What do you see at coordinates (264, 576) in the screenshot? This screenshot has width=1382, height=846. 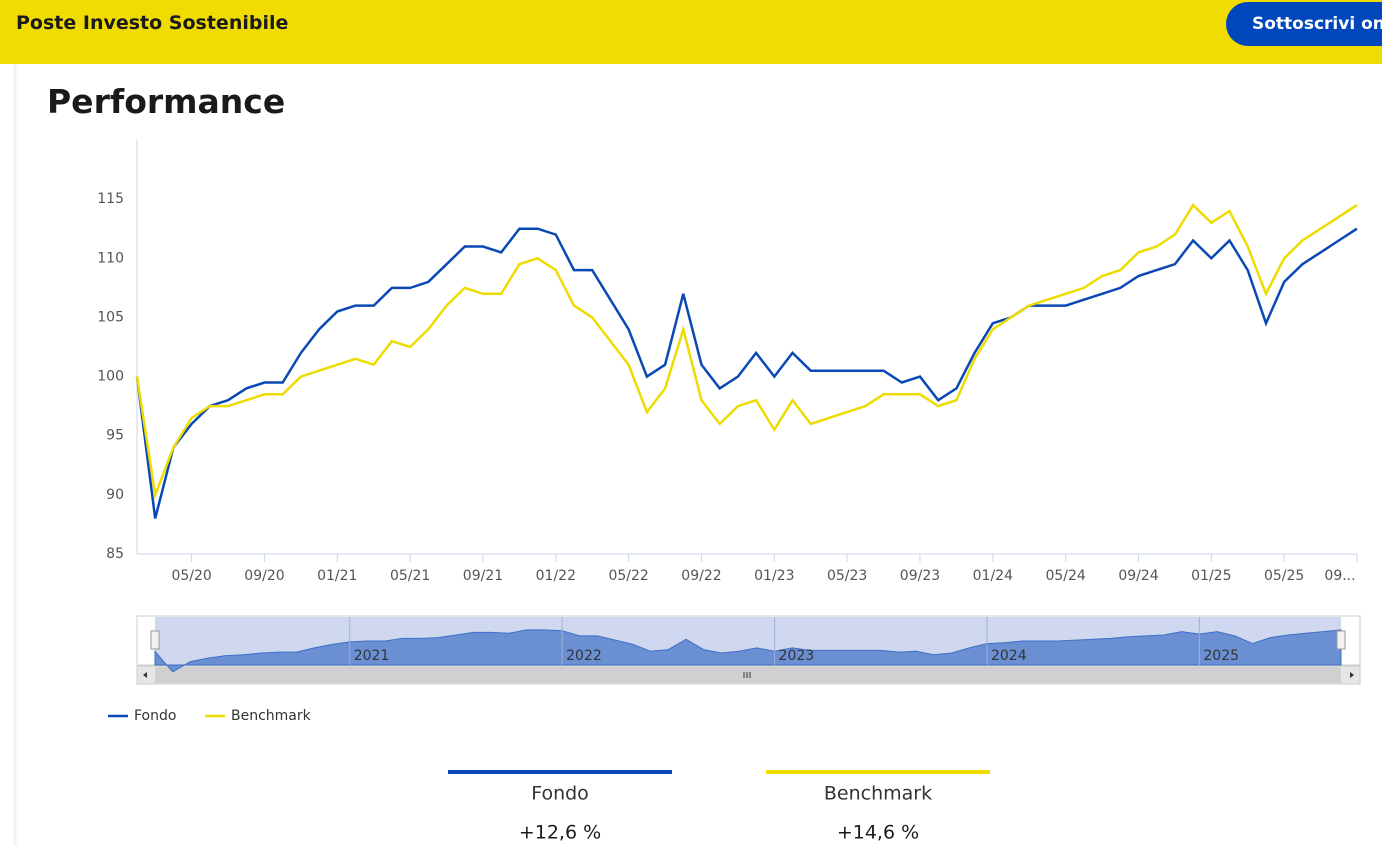 I see `x-tick-label: 09/20` at bounding box center [264, 576].